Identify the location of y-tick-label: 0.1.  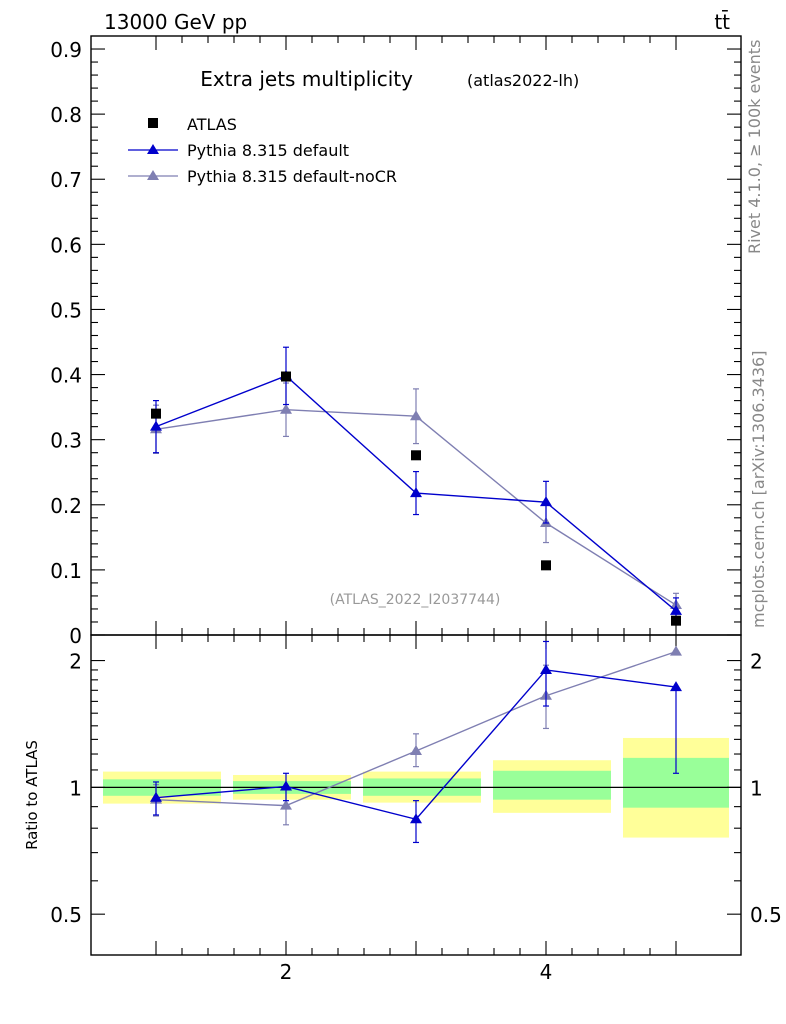
(66, 571).